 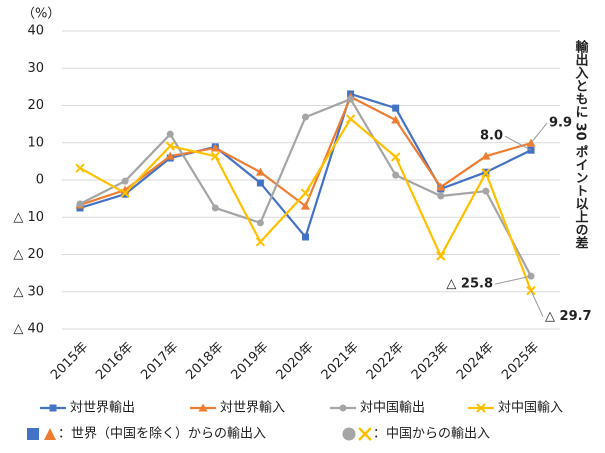 What do you see at coordinates (560, 123) in the screenshot?
I see `value-label: 9.9` at bounding box center [560, 123].